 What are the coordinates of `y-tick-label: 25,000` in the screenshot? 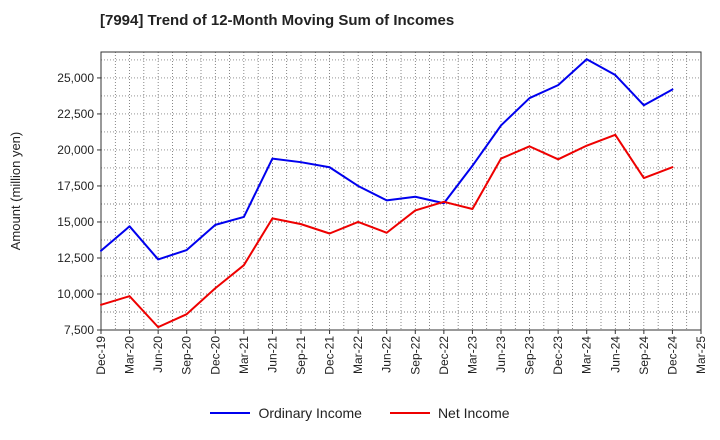 It's located at (75, 78).